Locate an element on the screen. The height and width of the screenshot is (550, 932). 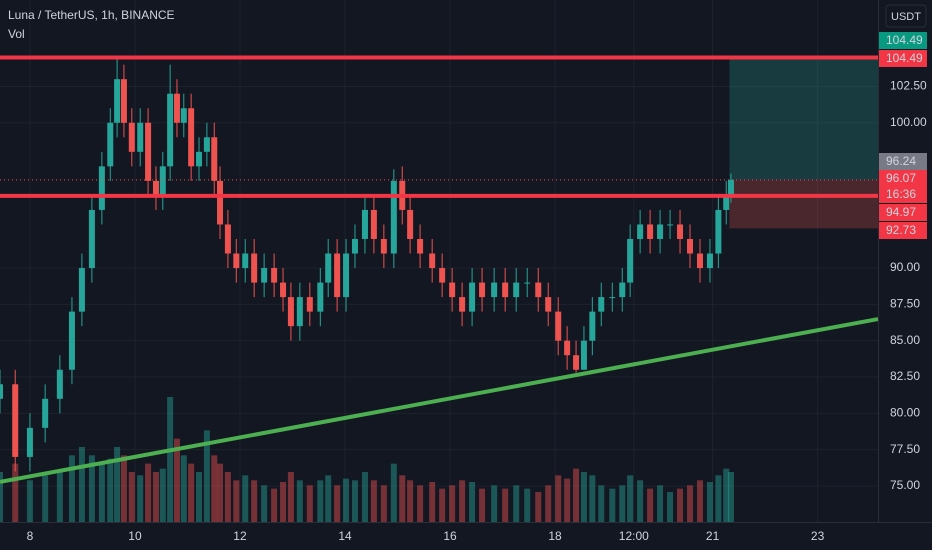
price-tag-label: 16:36 is located at coordinates (901, 194).